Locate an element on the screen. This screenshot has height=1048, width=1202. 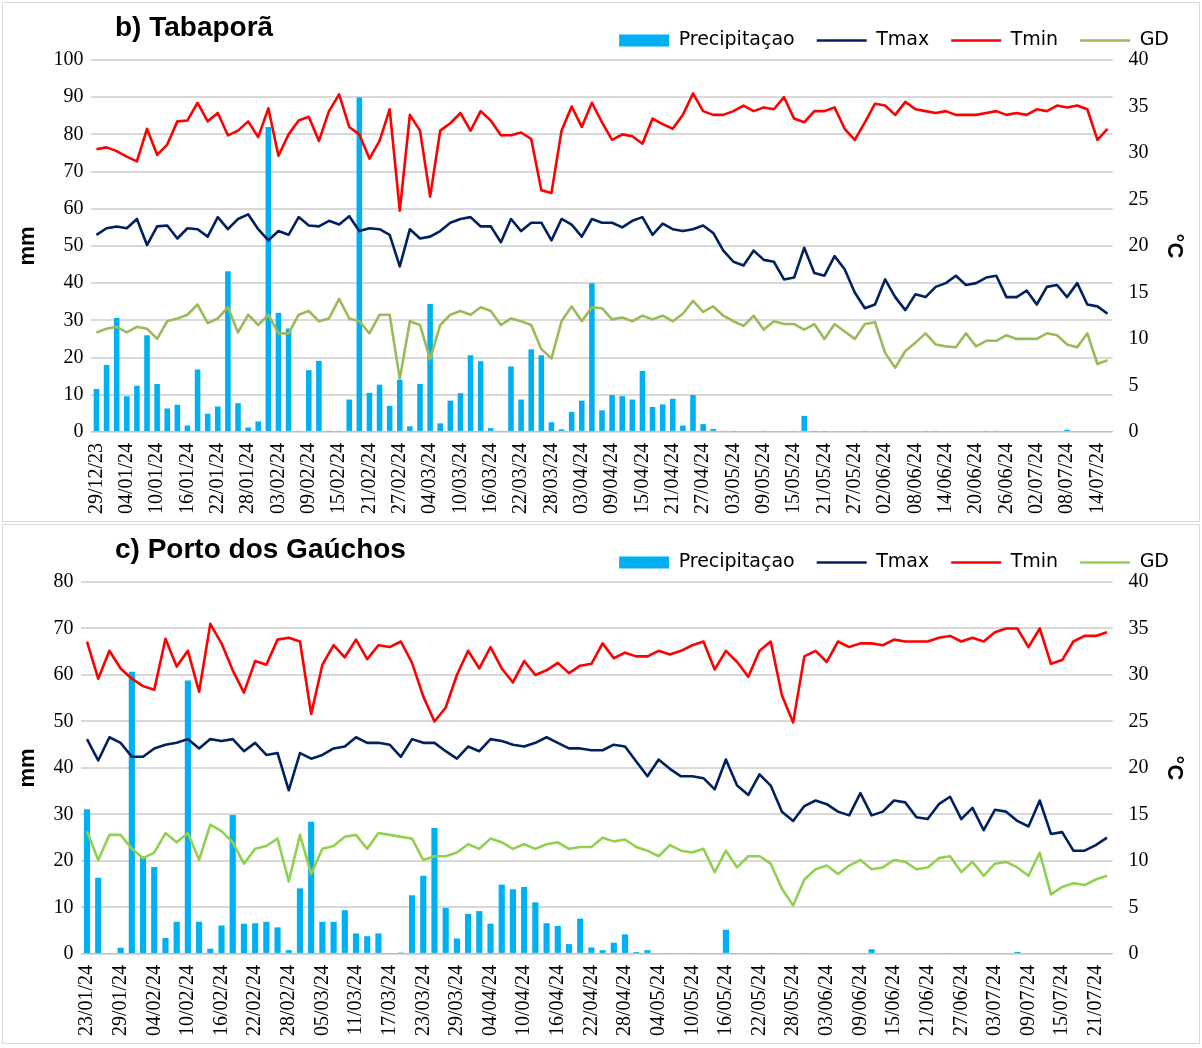
x-tick-label: 29/12/23 is located at coordinates (94, 478).